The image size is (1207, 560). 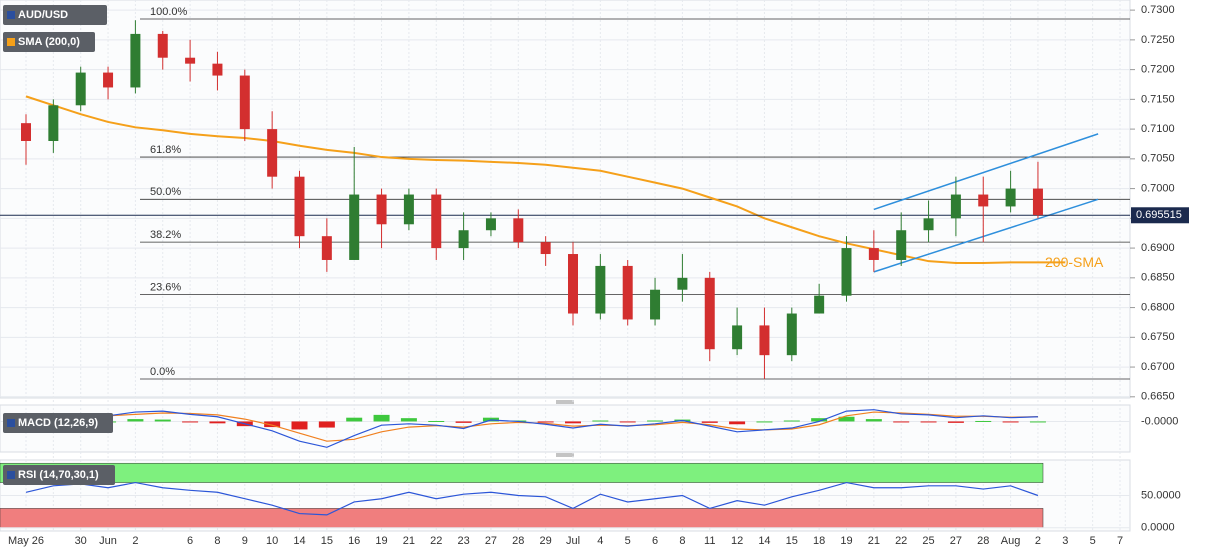 What do you see at coordinates (1074, 262) in the screenshot?
I see `sma-label: 200-SMA` at bounding box center [1074, 262].